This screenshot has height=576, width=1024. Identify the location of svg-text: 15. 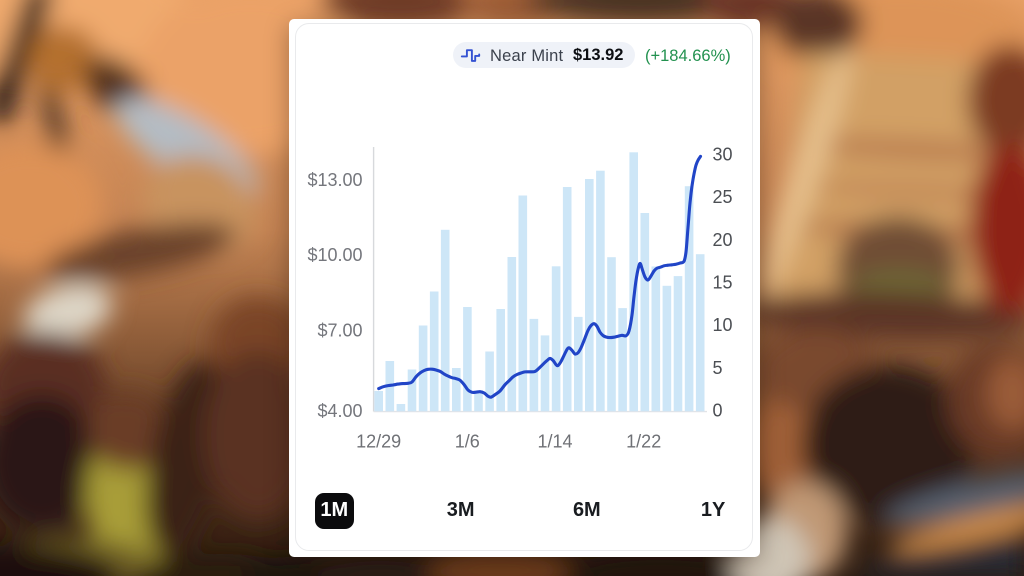
(723, 283).